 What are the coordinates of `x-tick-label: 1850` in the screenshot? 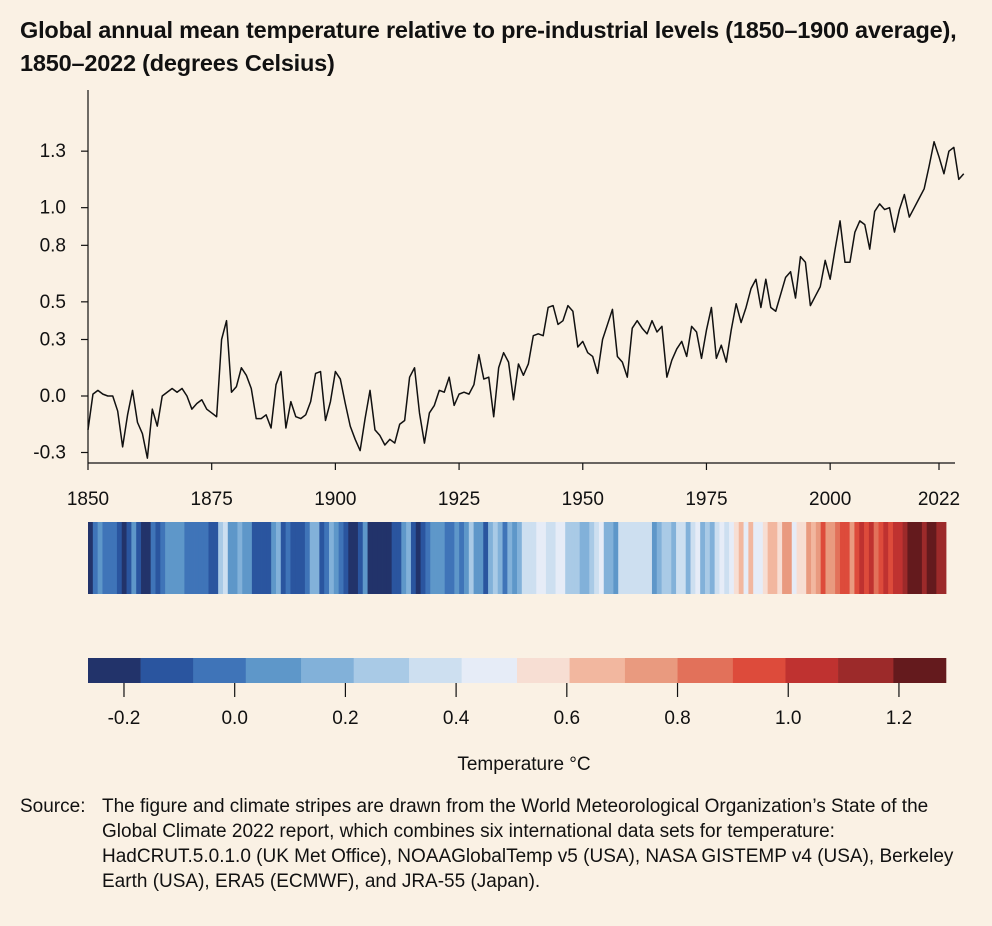 It's located at (88, 499).